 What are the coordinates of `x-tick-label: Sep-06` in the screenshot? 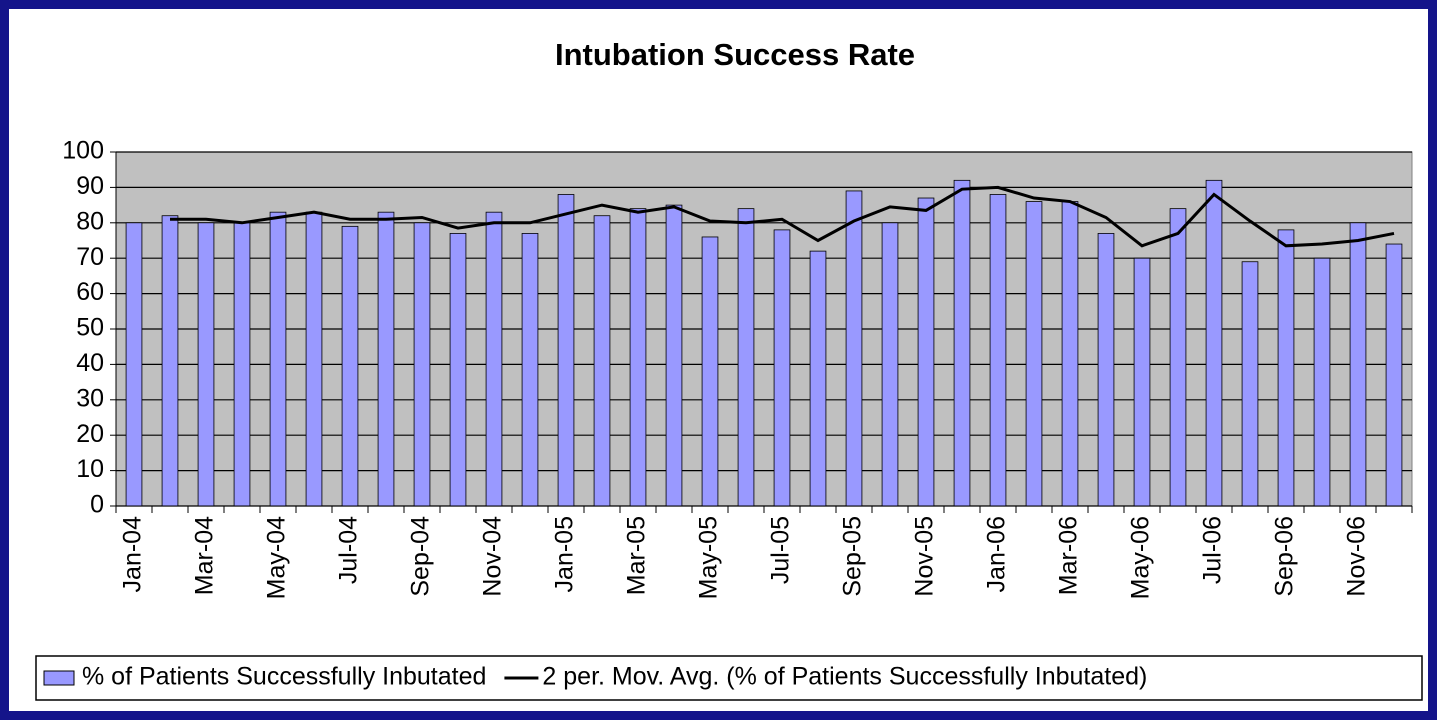 It's located at (1285, 556).